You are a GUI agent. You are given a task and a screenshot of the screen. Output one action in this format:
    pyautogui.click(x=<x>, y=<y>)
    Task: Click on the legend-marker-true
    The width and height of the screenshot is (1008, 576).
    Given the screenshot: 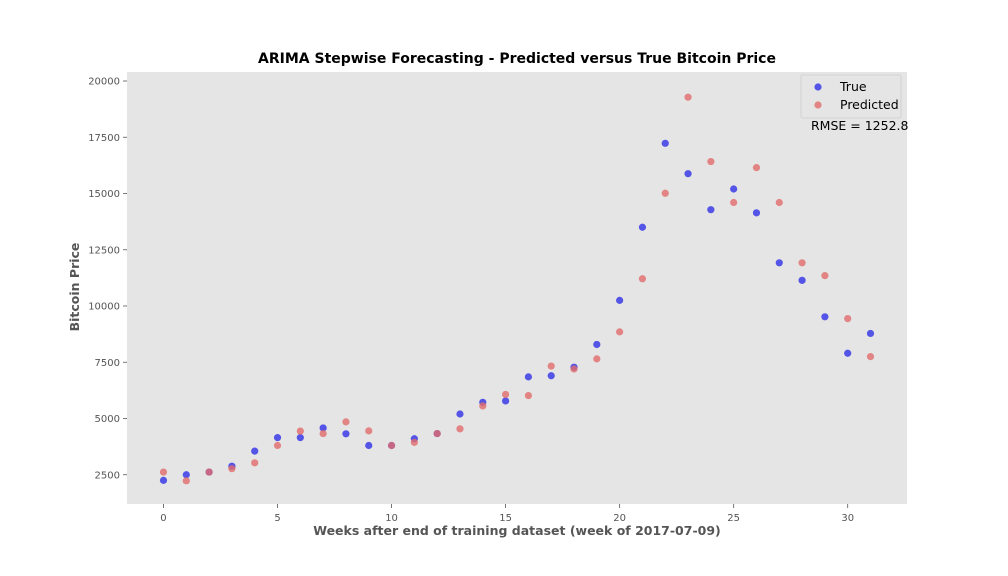 What is the action you would take?
    pyautogui.click(x=818, y=87)
    